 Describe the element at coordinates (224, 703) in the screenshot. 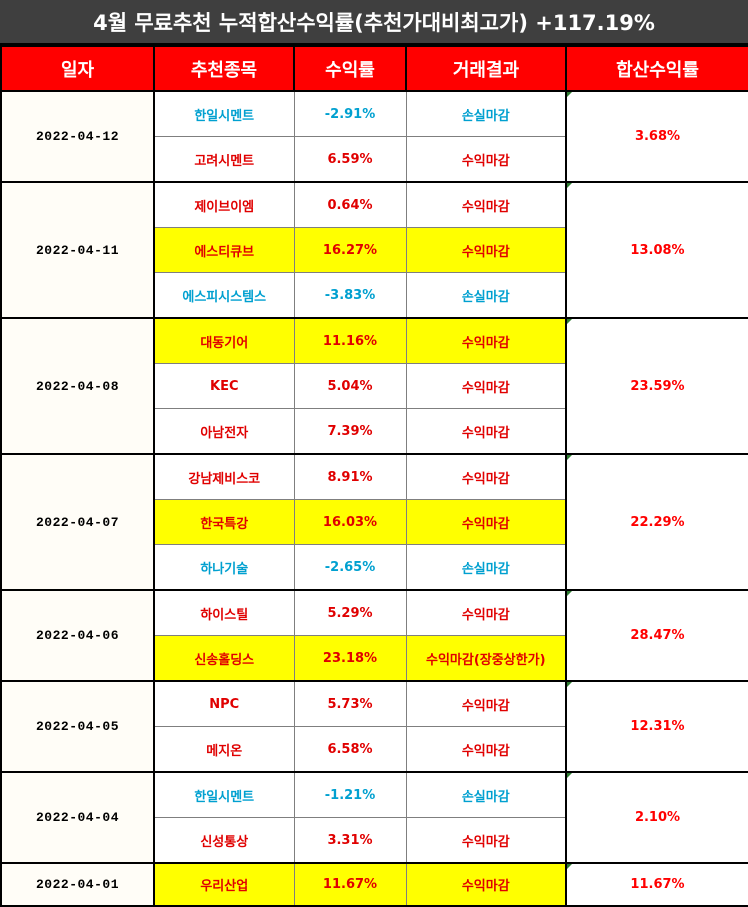

I see `stock-cell: NPC` at that location.